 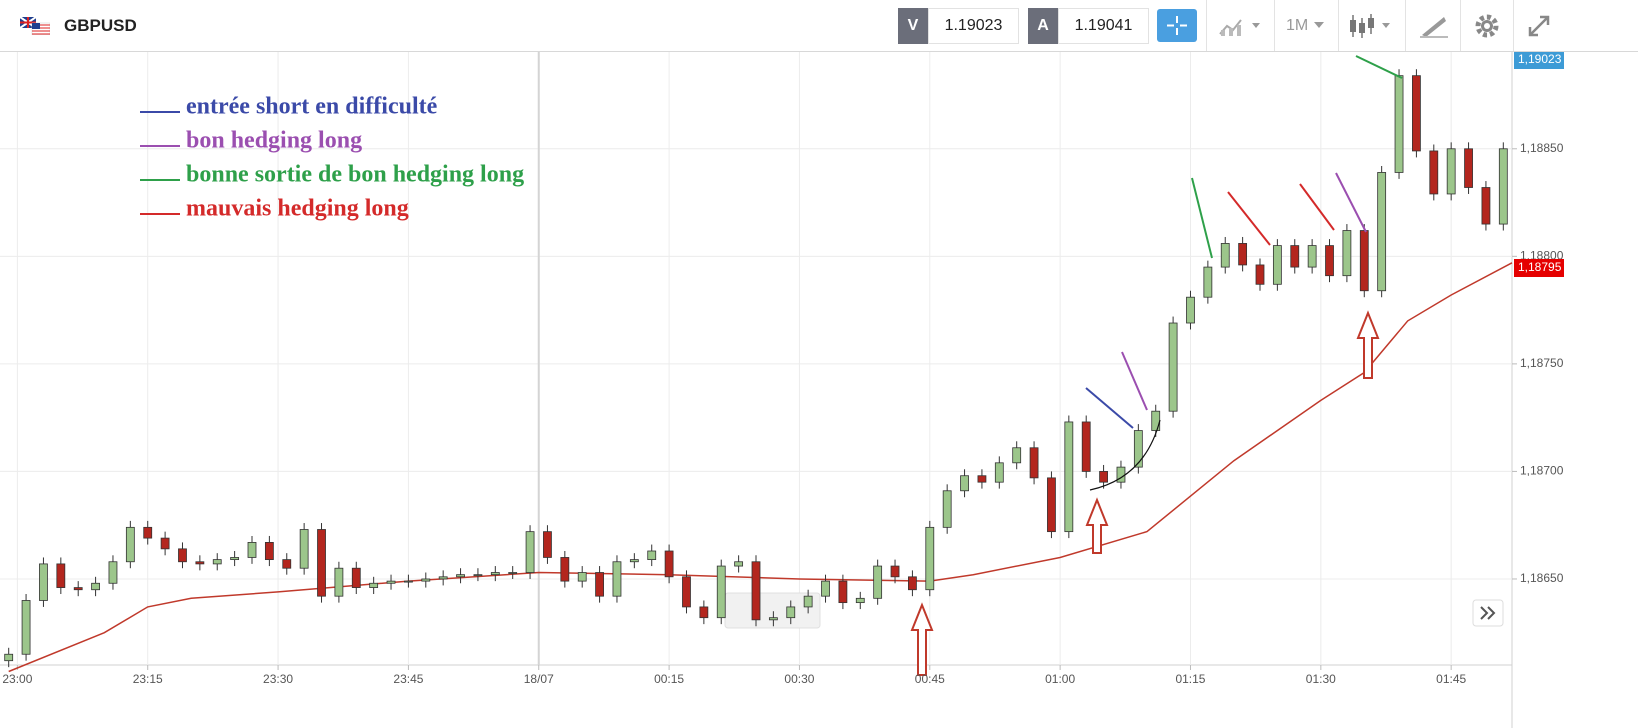 What do you see at coordinates (913, 26) in the screenshot?
I see `sell-button: V` at bounding box center [913, 26].